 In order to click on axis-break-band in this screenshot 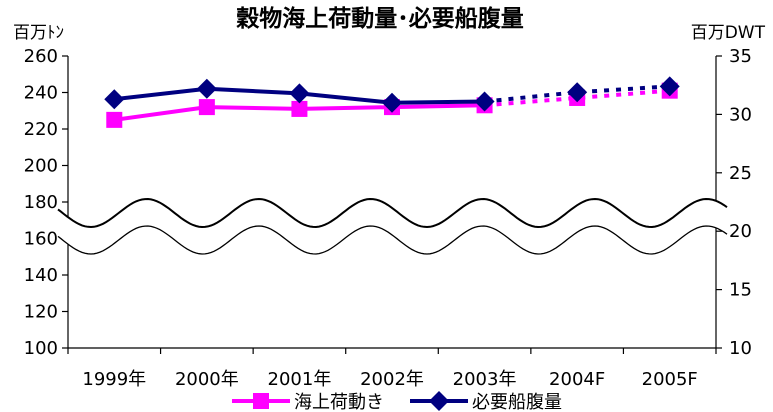, I will do `click(393, 226)`.